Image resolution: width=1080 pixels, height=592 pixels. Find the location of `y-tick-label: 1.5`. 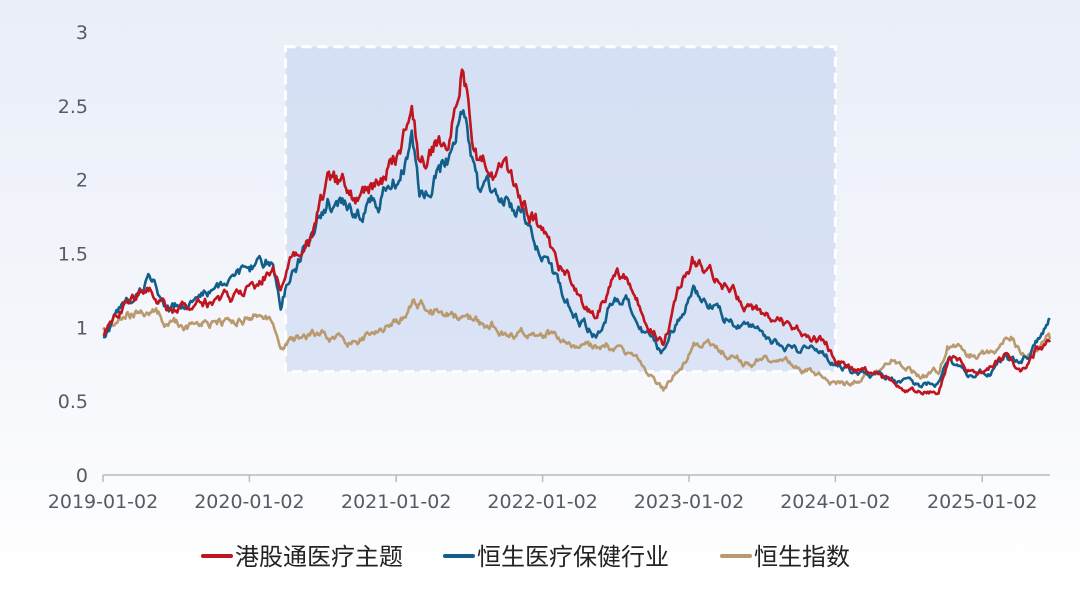

y-tick-label: 1.5 is located at coordinates (73, 255).